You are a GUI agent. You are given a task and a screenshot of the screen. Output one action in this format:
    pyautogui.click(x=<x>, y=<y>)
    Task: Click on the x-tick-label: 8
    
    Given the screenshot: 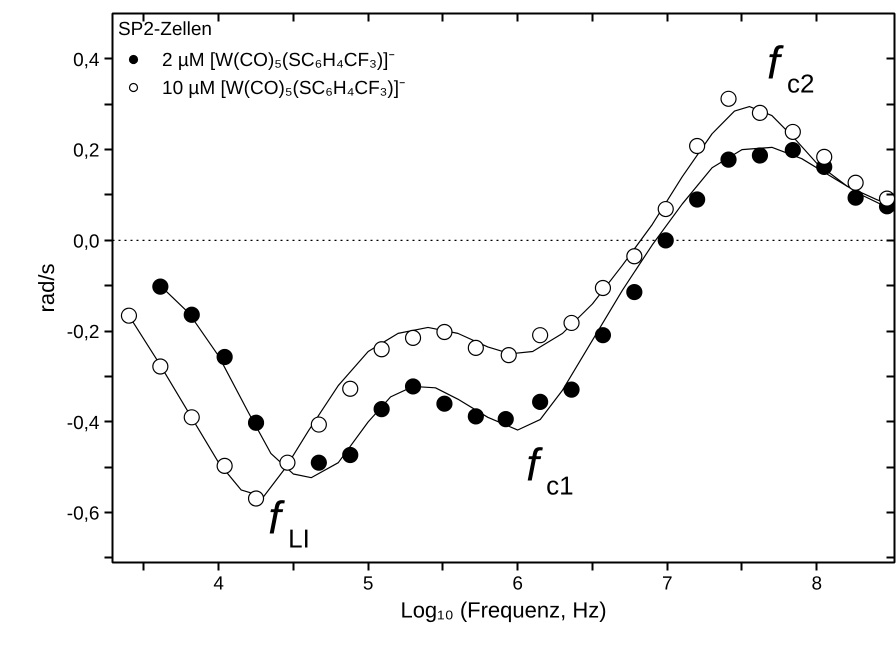 What is the action you would take?
    pyautogui.click(x=816, y=584)
    